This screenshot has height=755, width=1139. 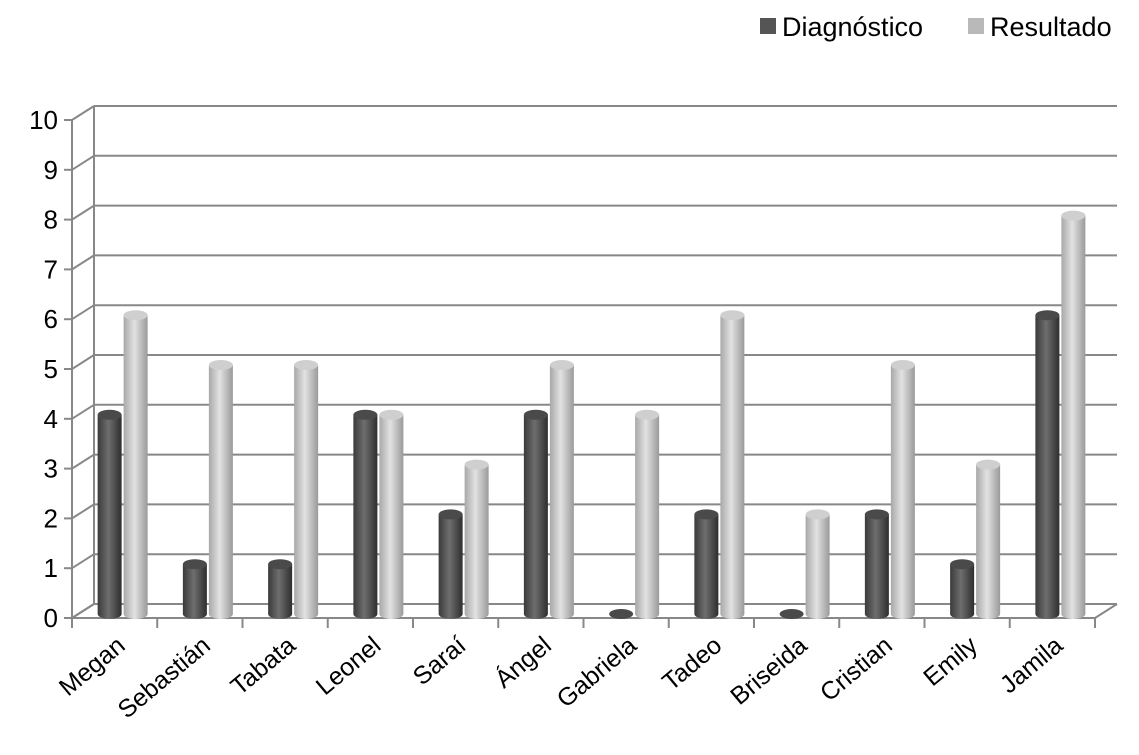 I want to click on y-tick-label: 9, so click(x=51, y=170).